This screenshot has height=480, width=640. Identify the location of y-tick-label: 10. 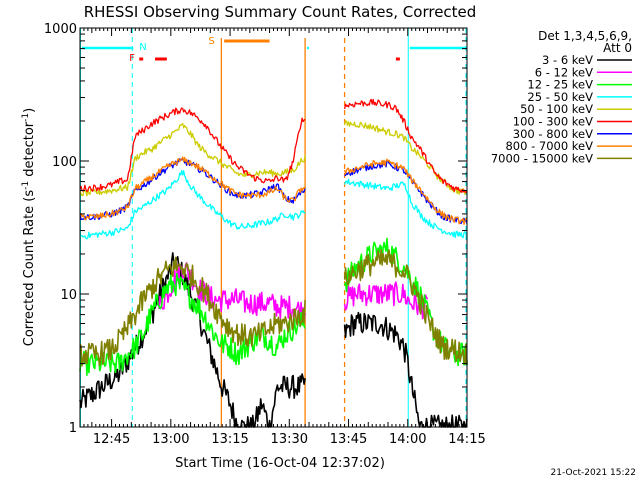
(68, 295).